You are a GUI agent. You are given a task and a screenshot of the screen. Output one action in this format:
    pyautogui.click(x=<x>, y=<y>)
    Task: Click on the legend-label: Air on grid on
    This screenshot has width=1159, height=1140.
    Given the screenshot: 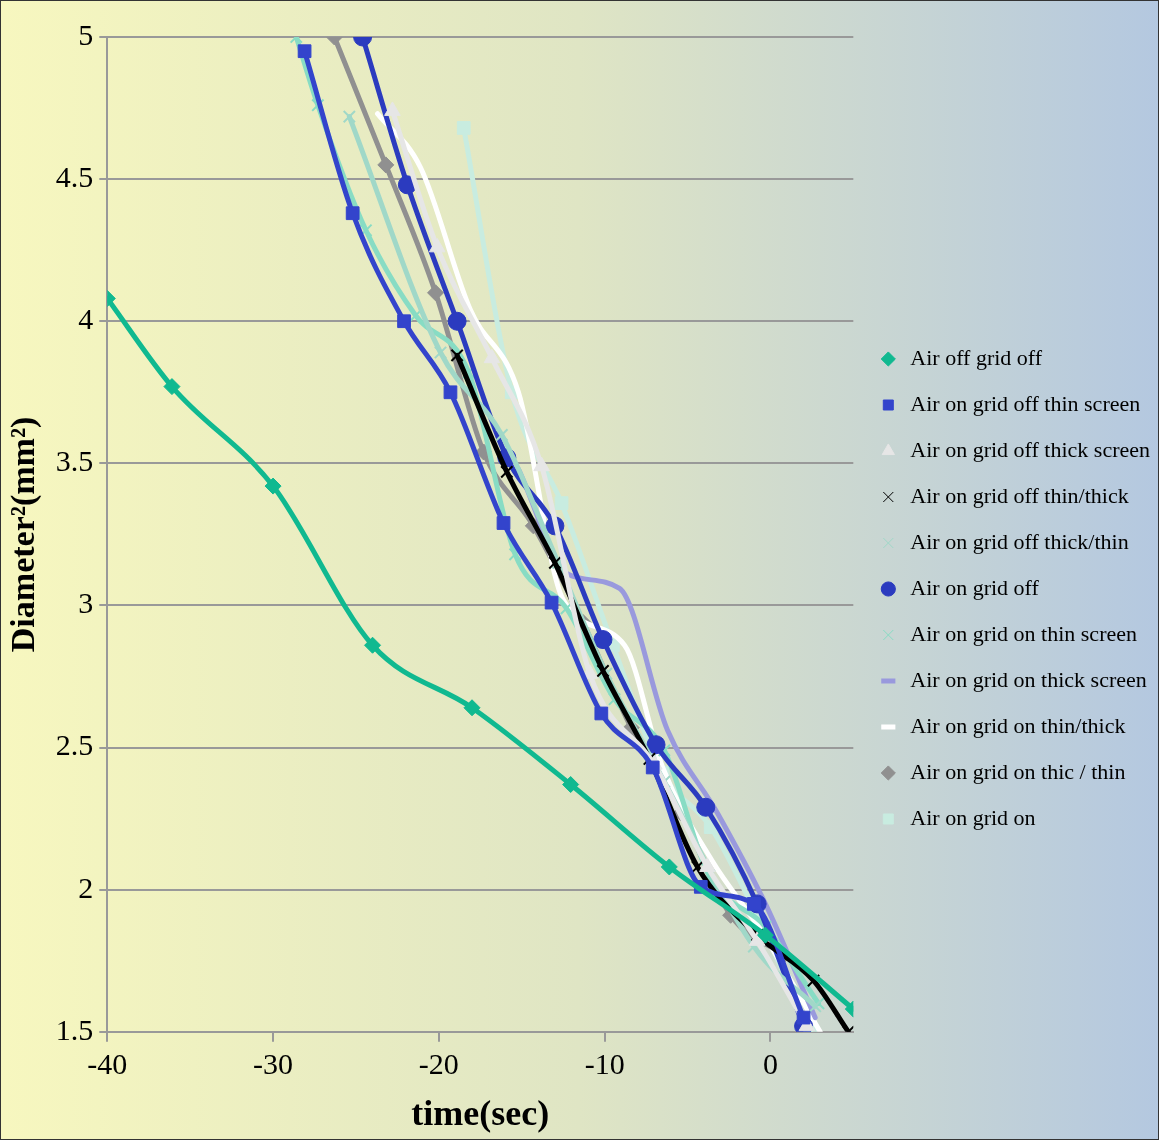 What is the action you would take?
    pyautogui.click(x=973, y=817)
    